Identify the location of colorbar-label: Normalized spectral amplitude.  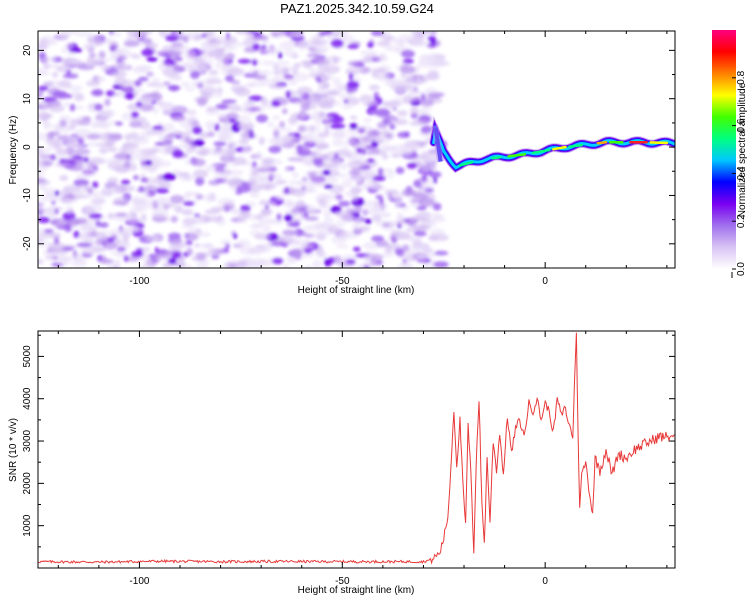
(742, 149).